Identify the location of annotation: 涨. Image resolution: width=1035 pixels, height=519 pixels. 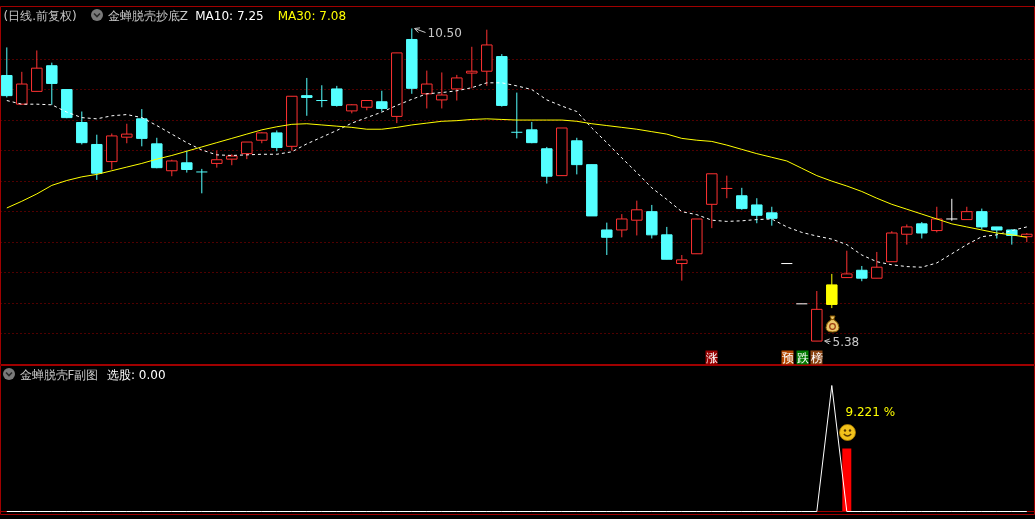
(711, 357).